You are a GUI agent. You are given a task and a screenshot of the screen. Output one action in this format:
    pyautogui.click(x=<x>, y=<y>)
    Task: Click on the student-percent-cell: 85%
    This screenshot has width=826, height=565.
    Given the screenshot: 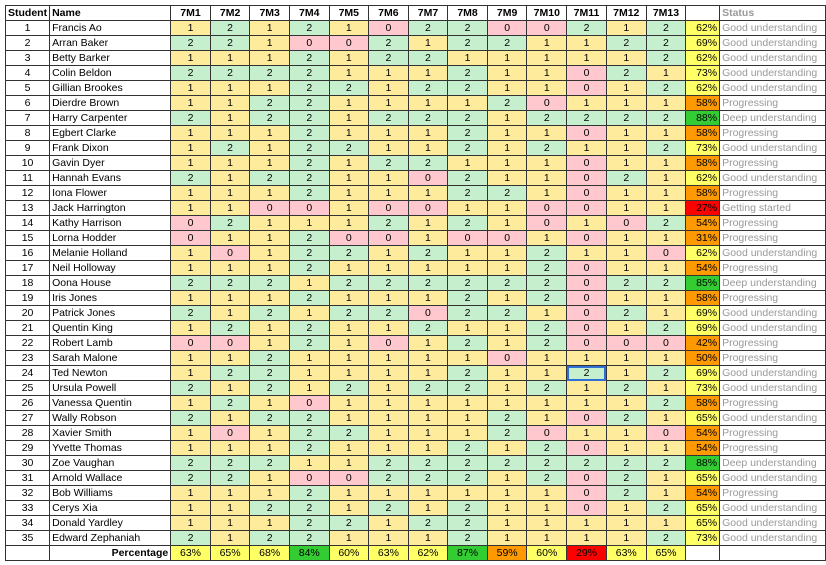 What is the action you would take?
    pyautogui.click(x=703, y=283)
    